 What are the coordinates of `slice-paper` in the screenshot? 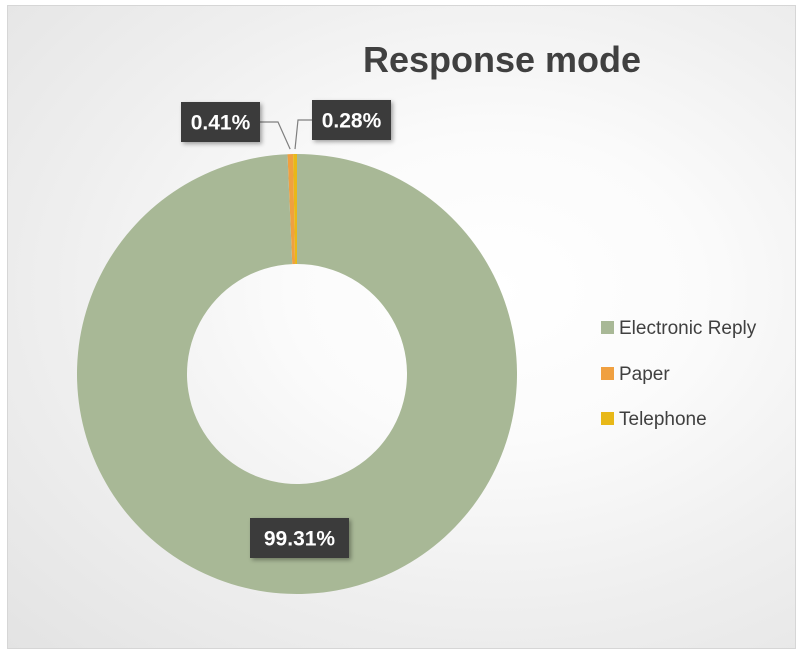 It's located at (291, 209).